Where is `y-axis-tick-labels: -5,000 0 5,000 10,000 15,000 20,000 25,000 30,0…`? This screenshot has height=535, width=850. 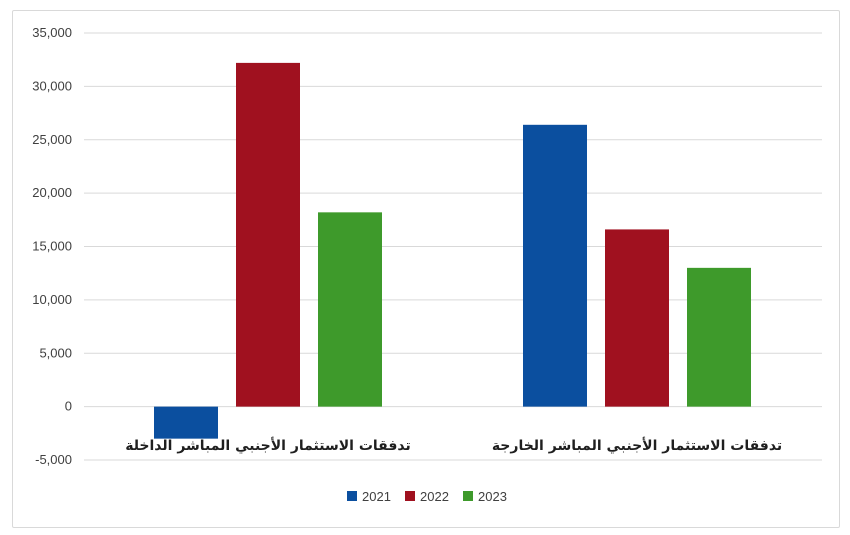 y-axis-tick-labels: -5,000 0 5,000 10,000 15,000 20,000 25,000 30,0… is located at coordinates (52, 246).